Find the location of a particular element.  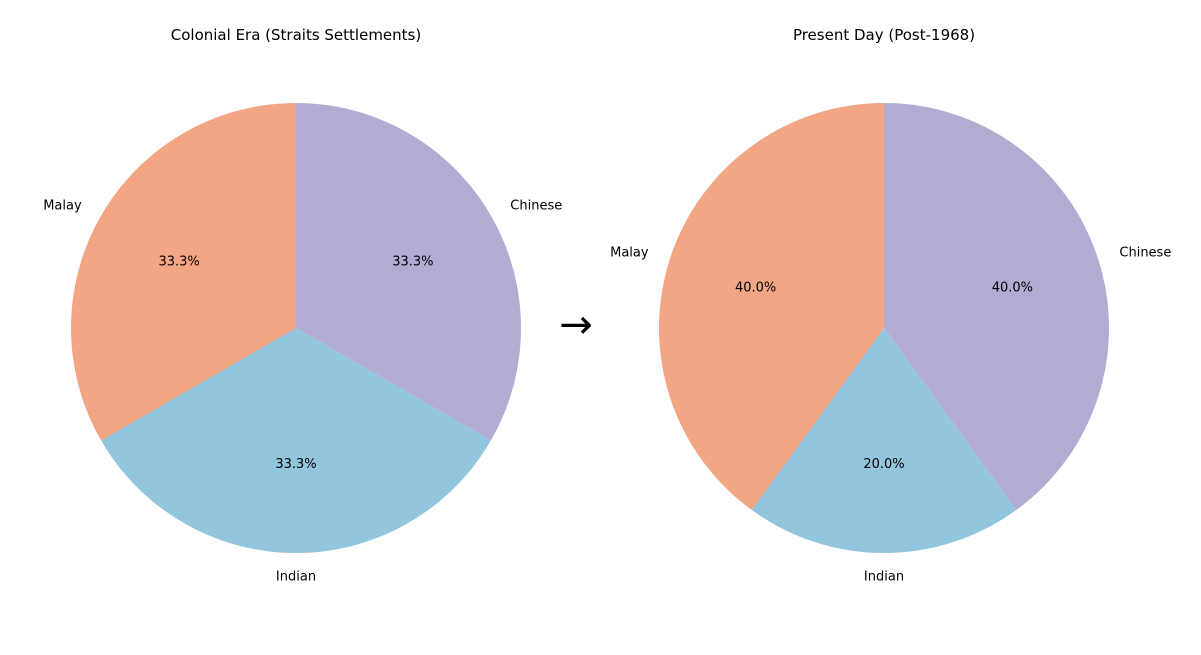

pct-label-indian: 20.0% is located at coordinates (883, 464).